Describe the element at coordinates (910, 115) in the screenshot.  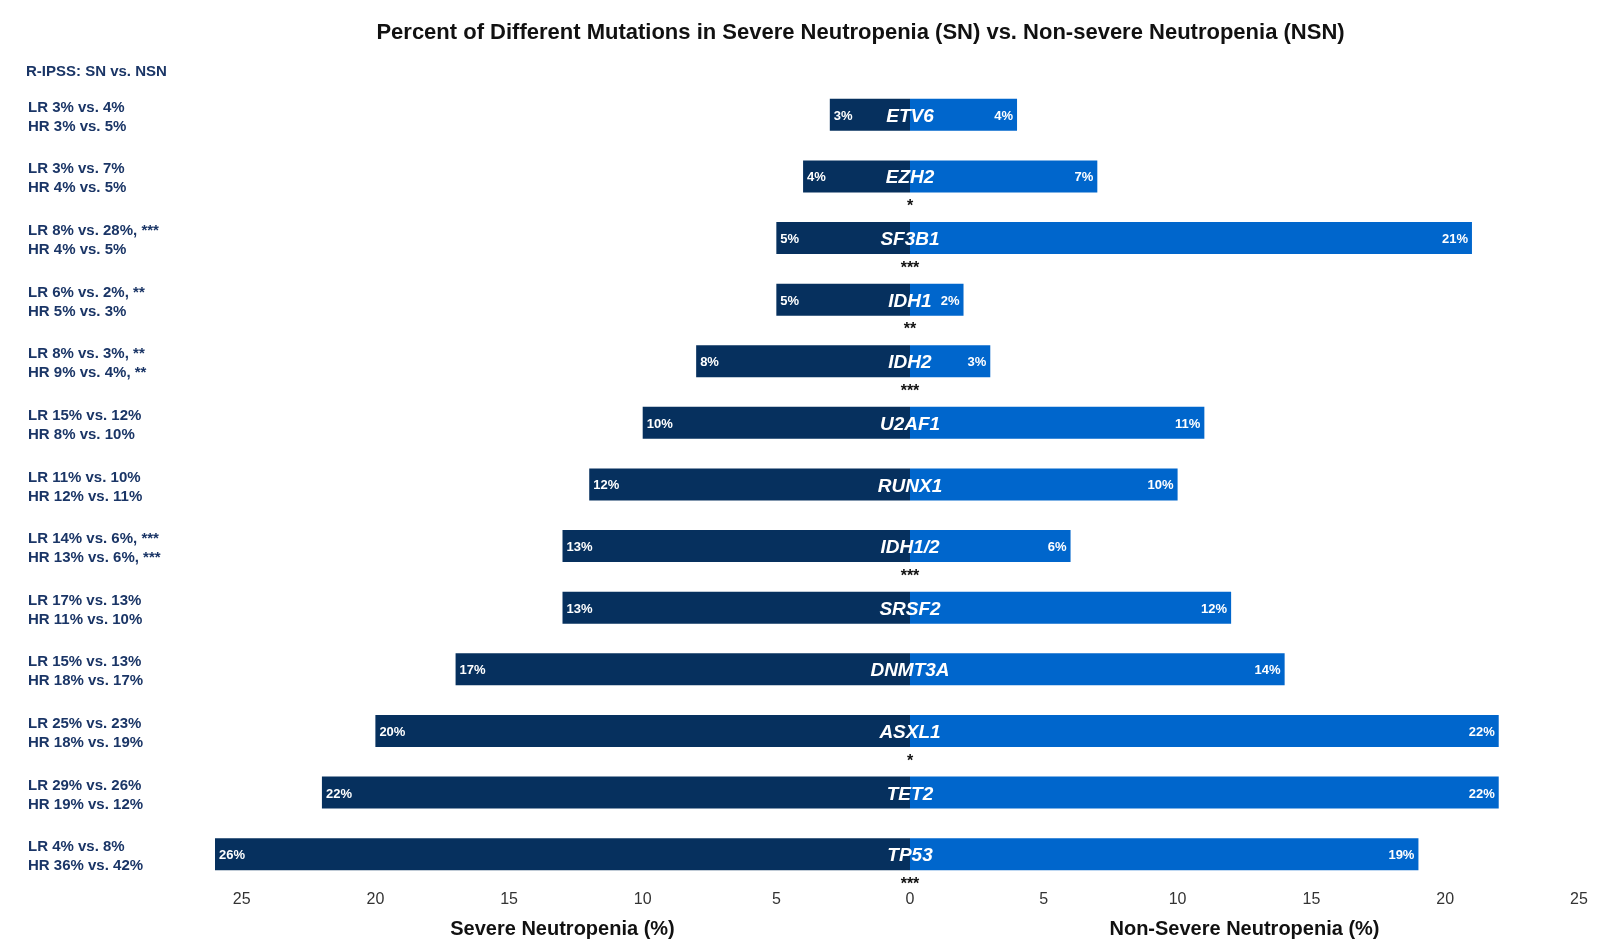
I see `y-tick-label: ETV6` at that location.